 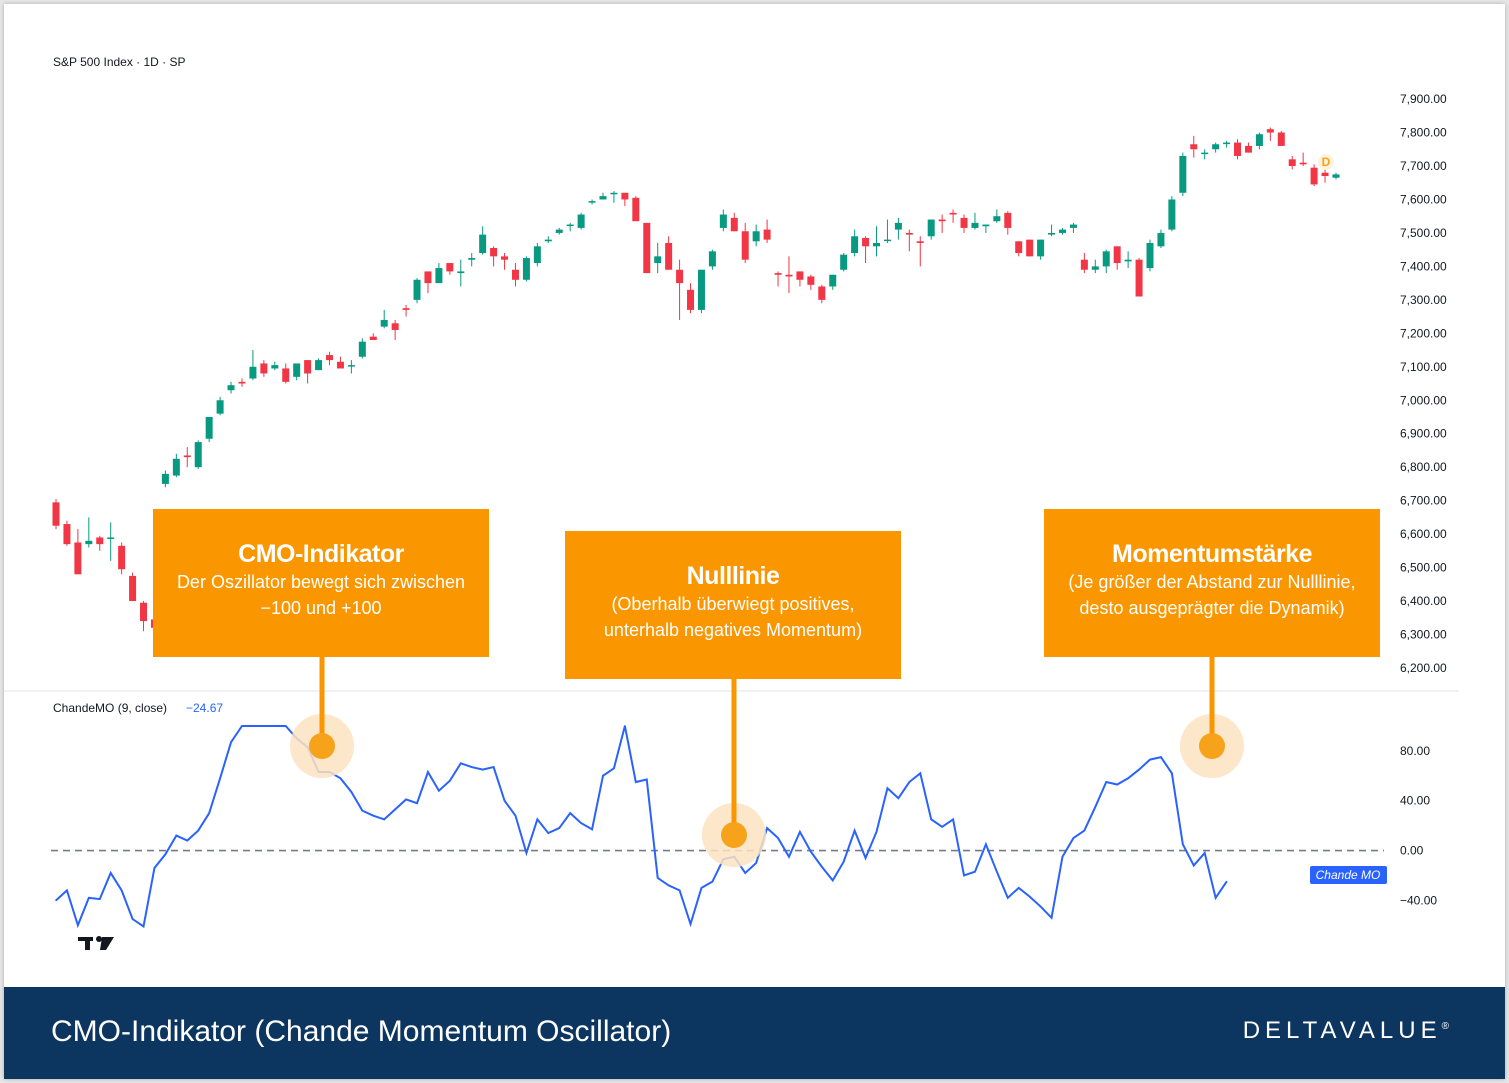 I want to click on cmo-tick-label: 0.00, so click(x=1412, y=851).